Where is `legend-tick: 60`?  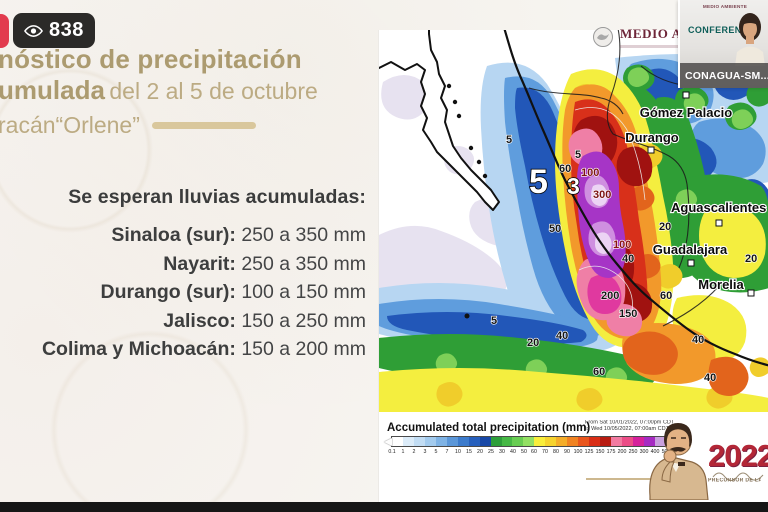
legend-tick: 60 is located at coordinates (534, 452).